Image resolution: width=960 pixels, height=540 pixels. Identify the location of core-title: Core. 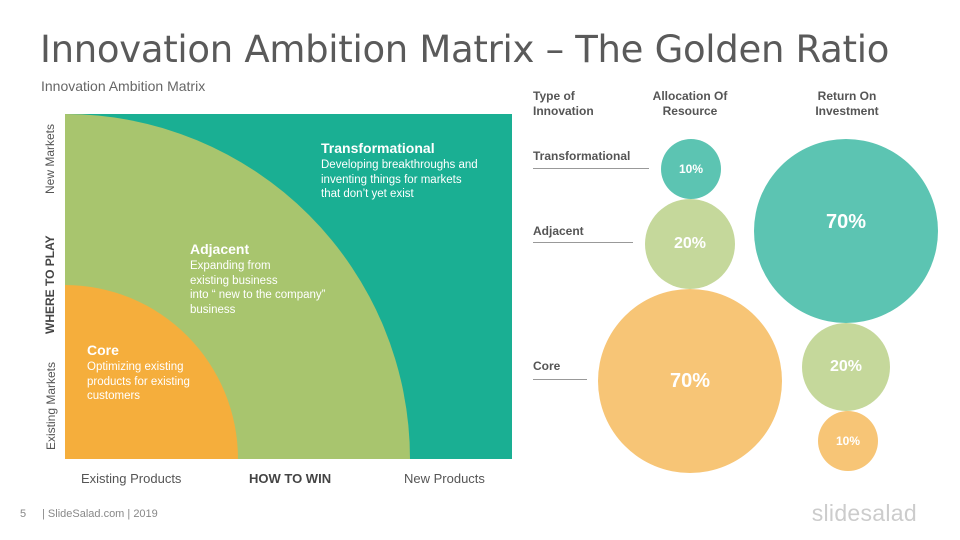
(103, 350).